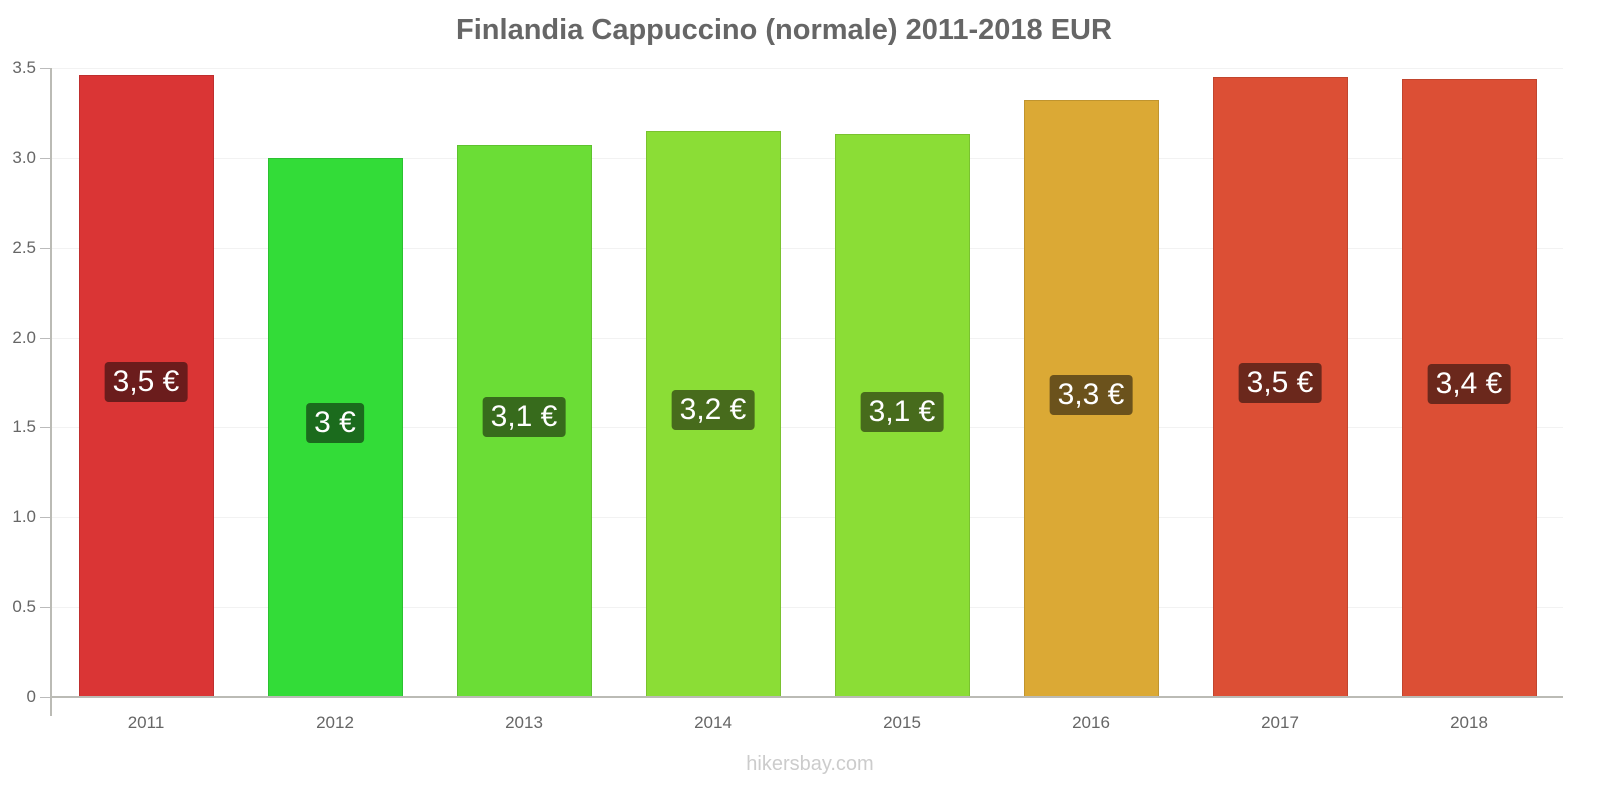  I want to click on y-tick-label: 0.5, so click(24, 606).